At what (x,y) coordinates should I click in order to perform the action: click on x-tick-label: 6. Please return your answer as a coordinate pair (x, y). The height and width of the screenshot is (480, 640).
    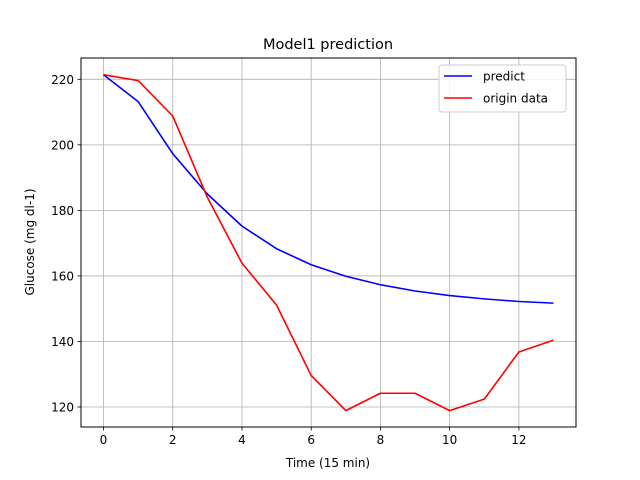
    Looking at the image, I should click on (311, 440).